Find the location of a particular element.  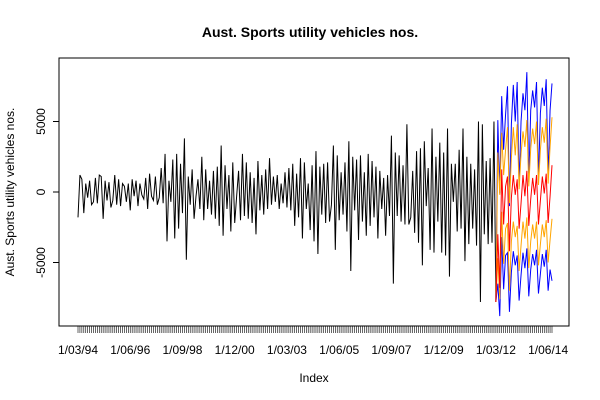

x-tick-label: 1/03/94 is located at coordinates (78, 350).